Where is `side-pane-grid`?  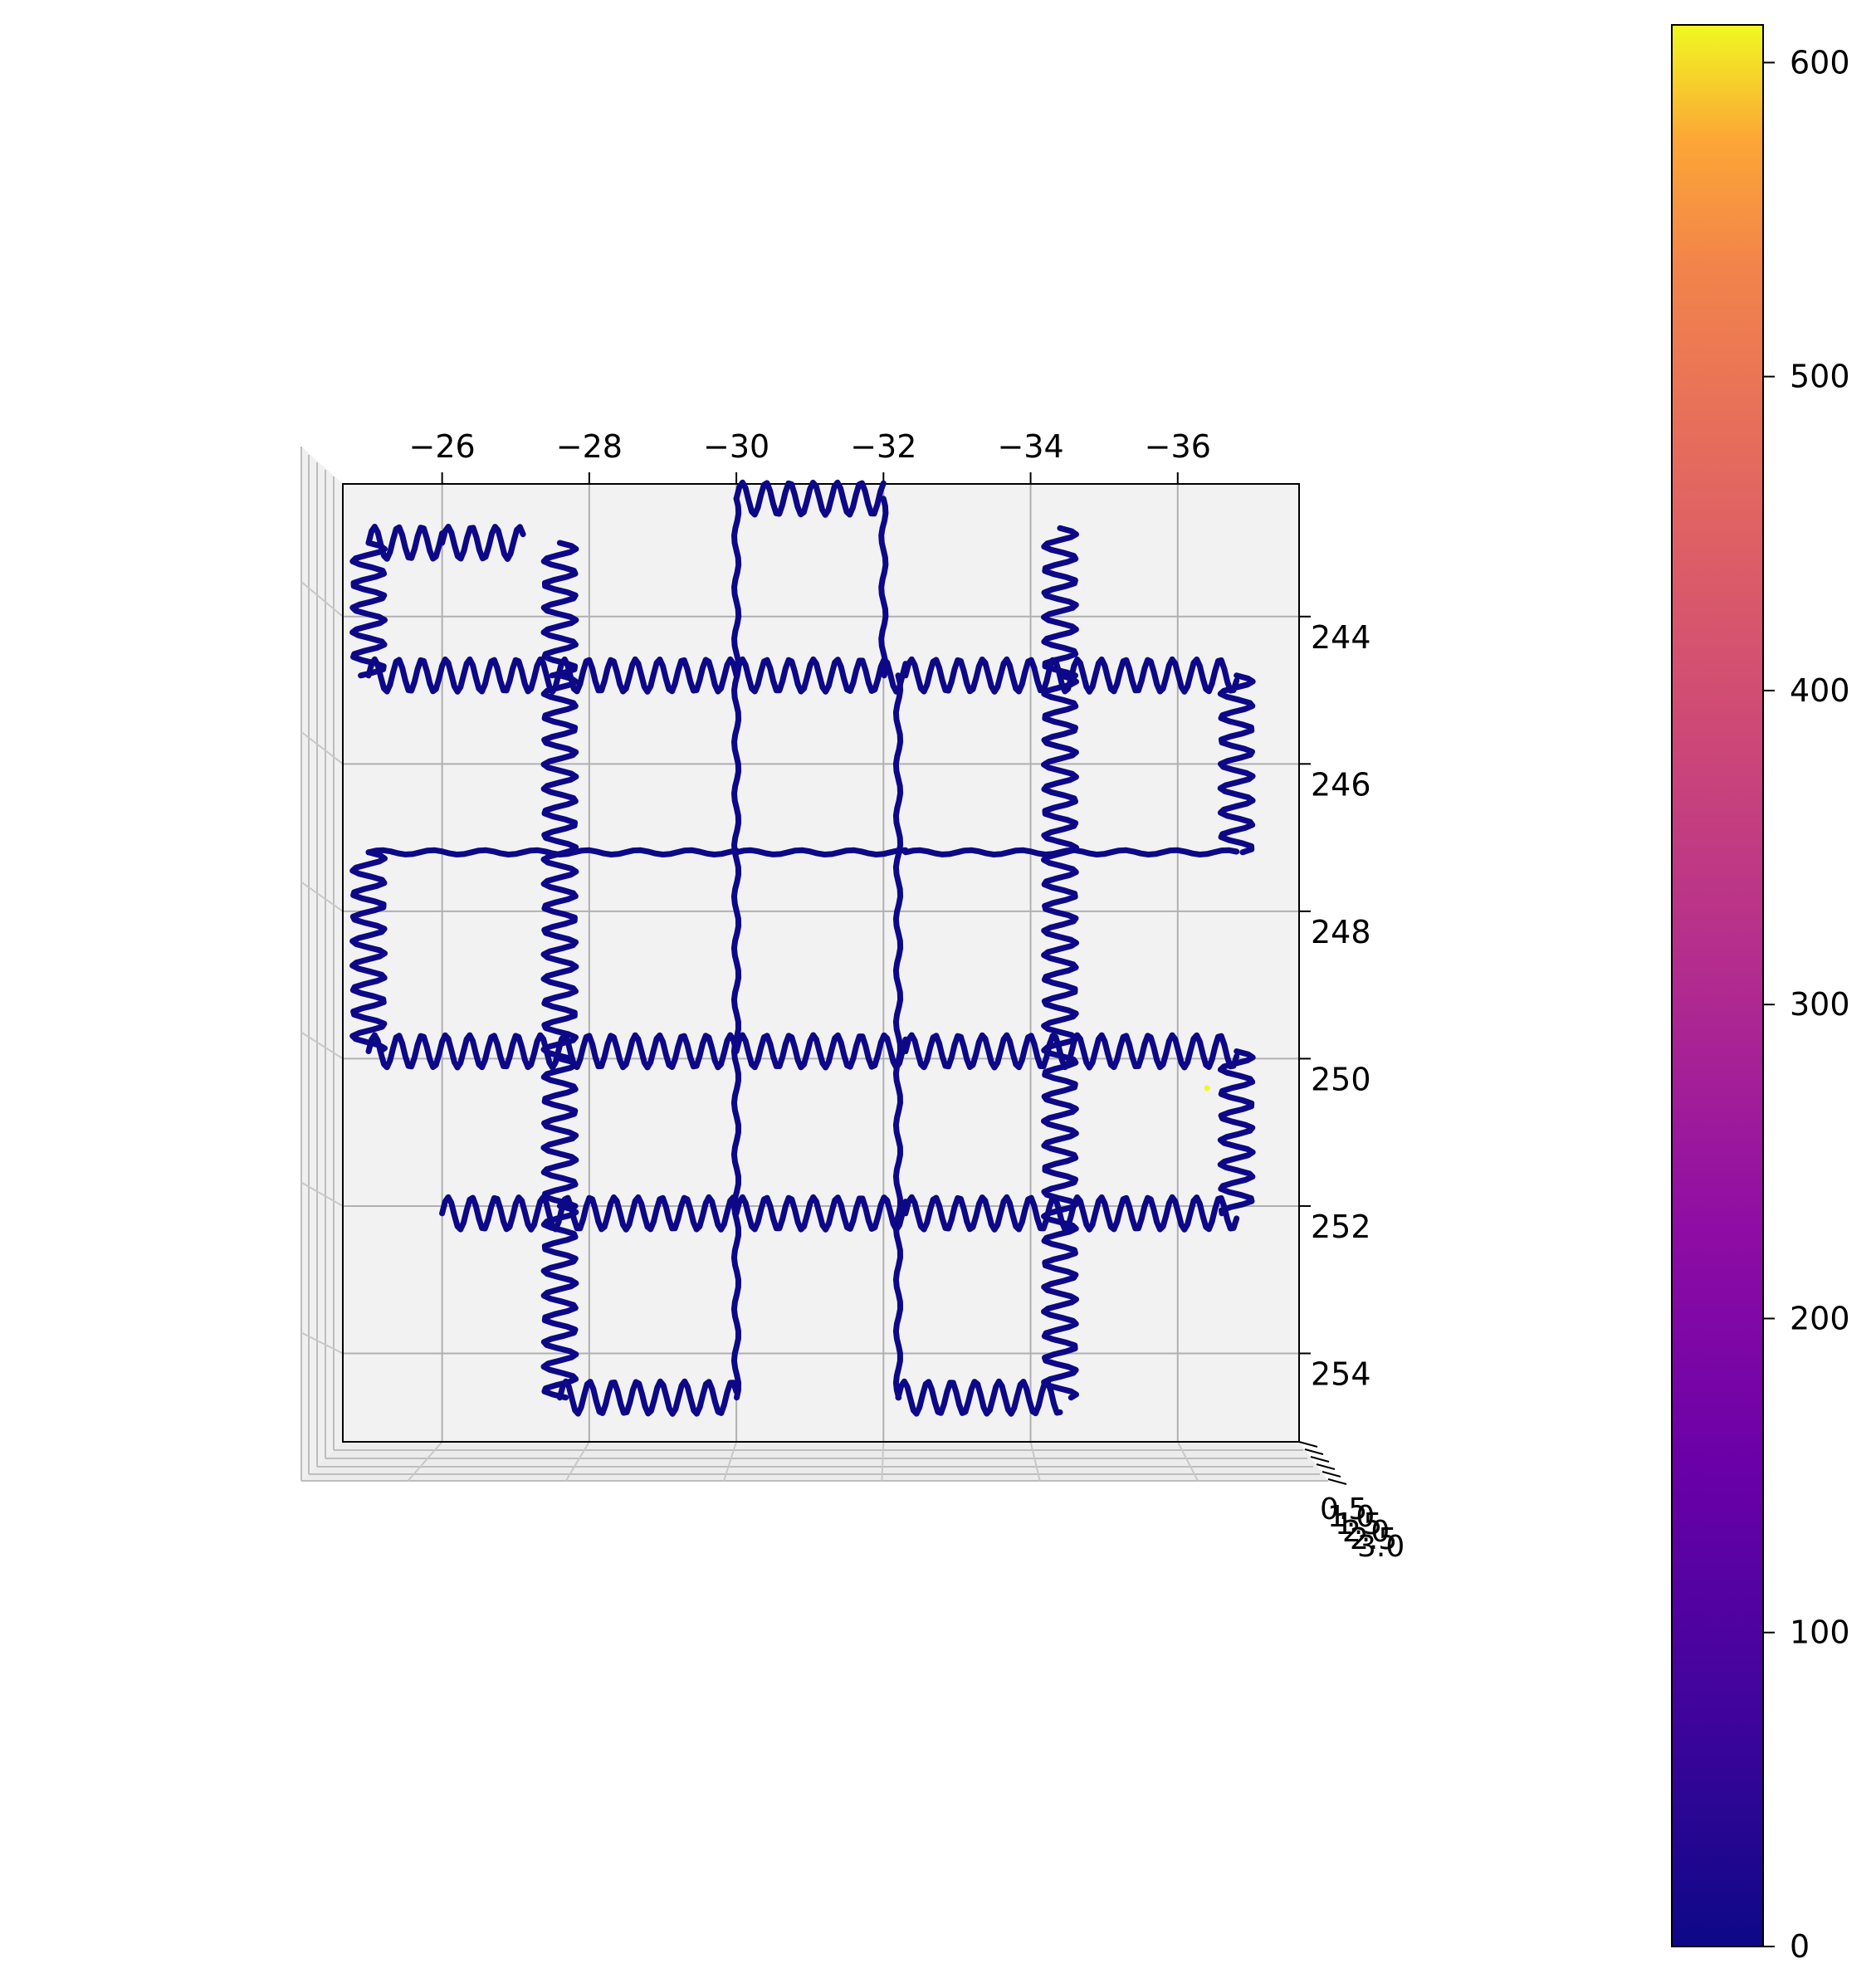
side-pane-grid is located at coordinates (322, 968).